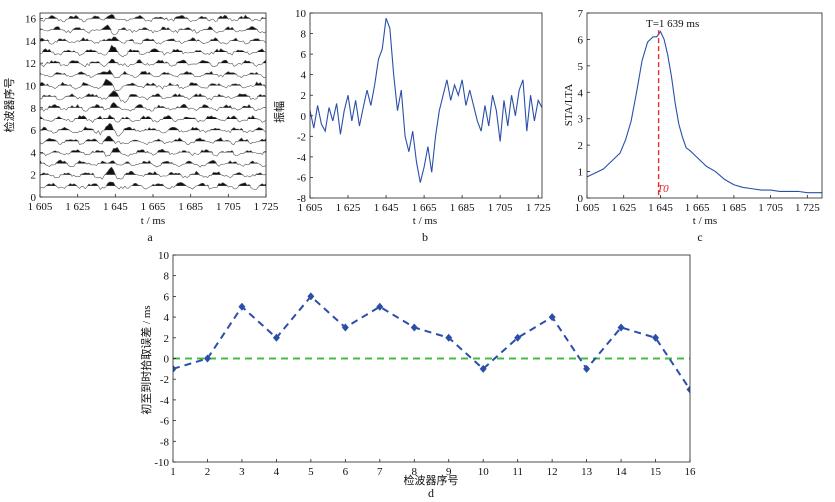 This screenshot has width=835, height=502. What do you see at coordinates (672, 24) in the screenshot?
I see `panel-c-peak-annotation: T=1 639 ms` at bounding box center [672, 24].